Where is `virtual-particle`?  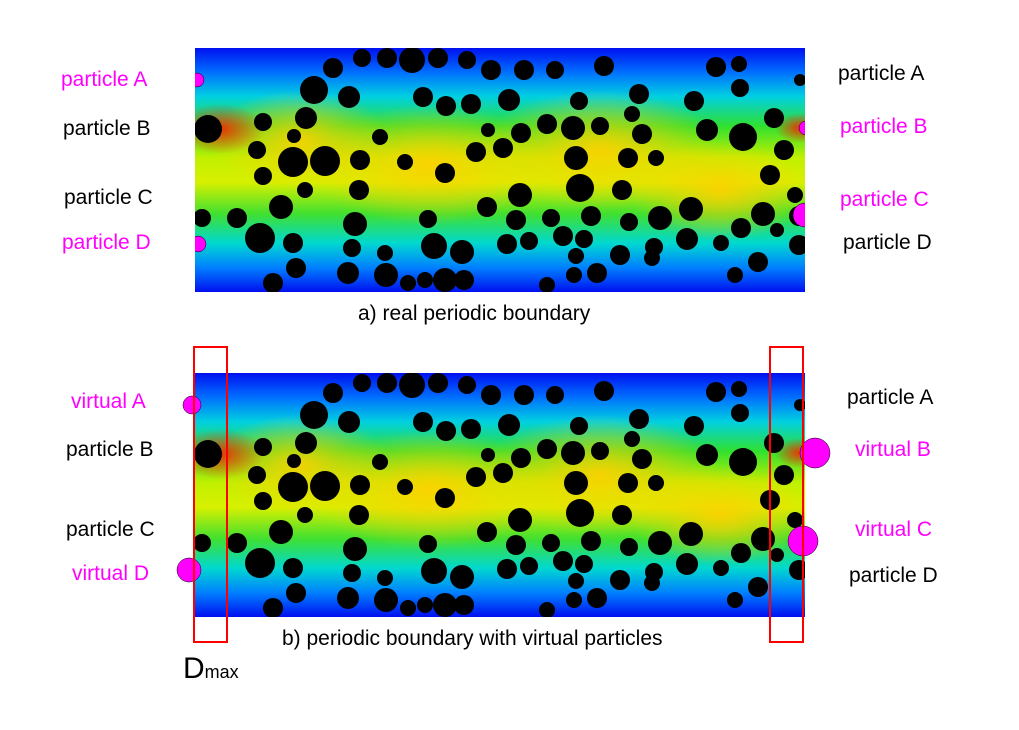 virtual-particle is located at coordinates (189, 570).